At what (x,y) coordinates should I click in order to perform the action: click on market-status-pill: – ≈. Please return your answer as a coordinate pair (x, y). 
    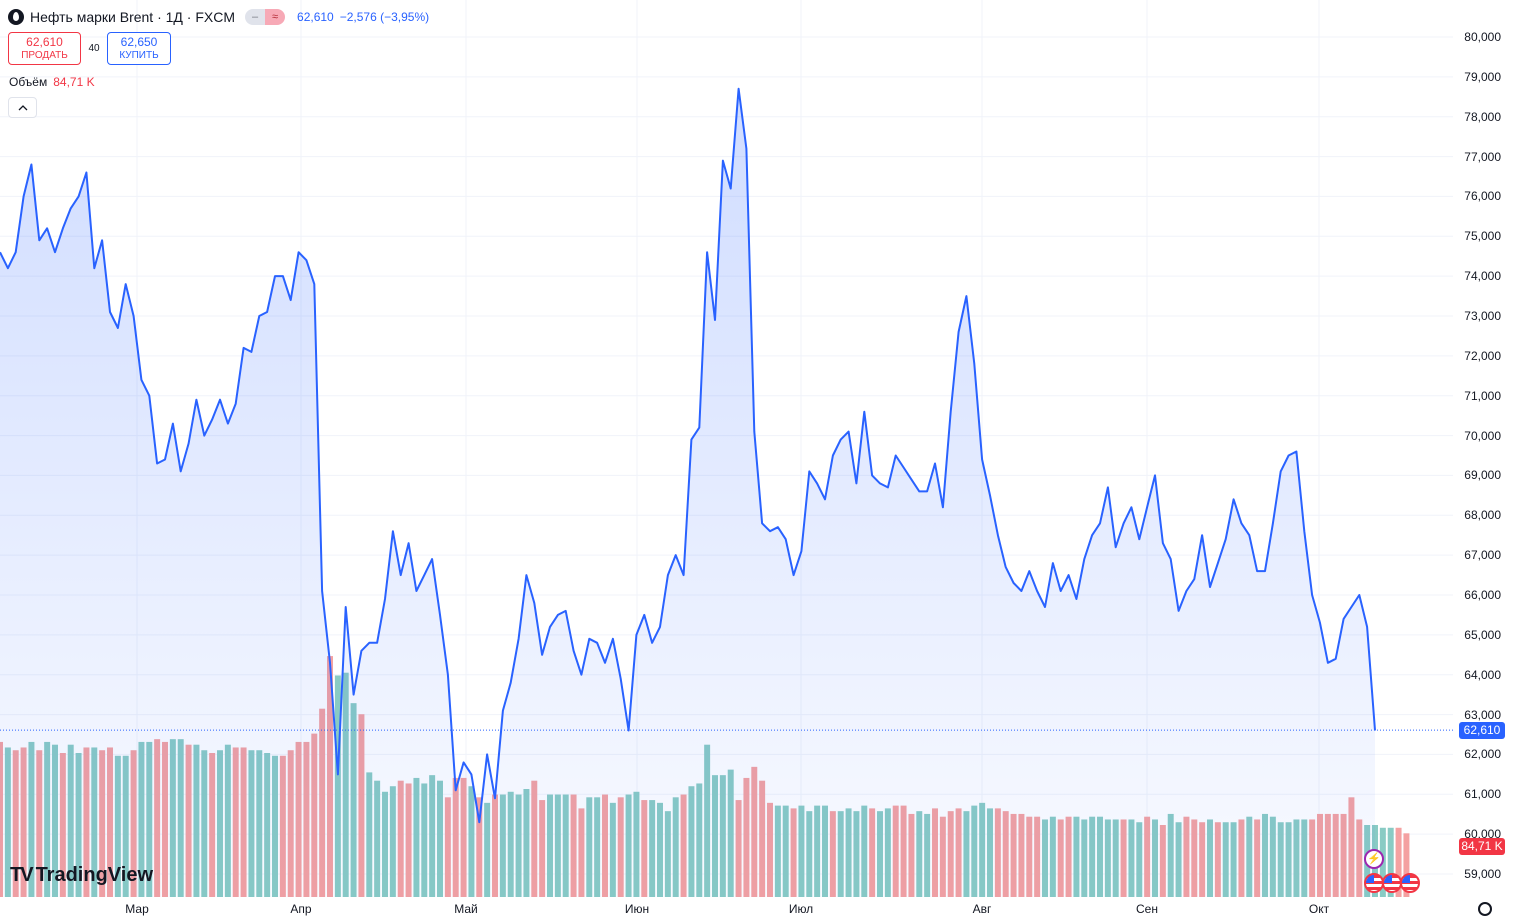
    Looking at the image, I should click on (265, 17).